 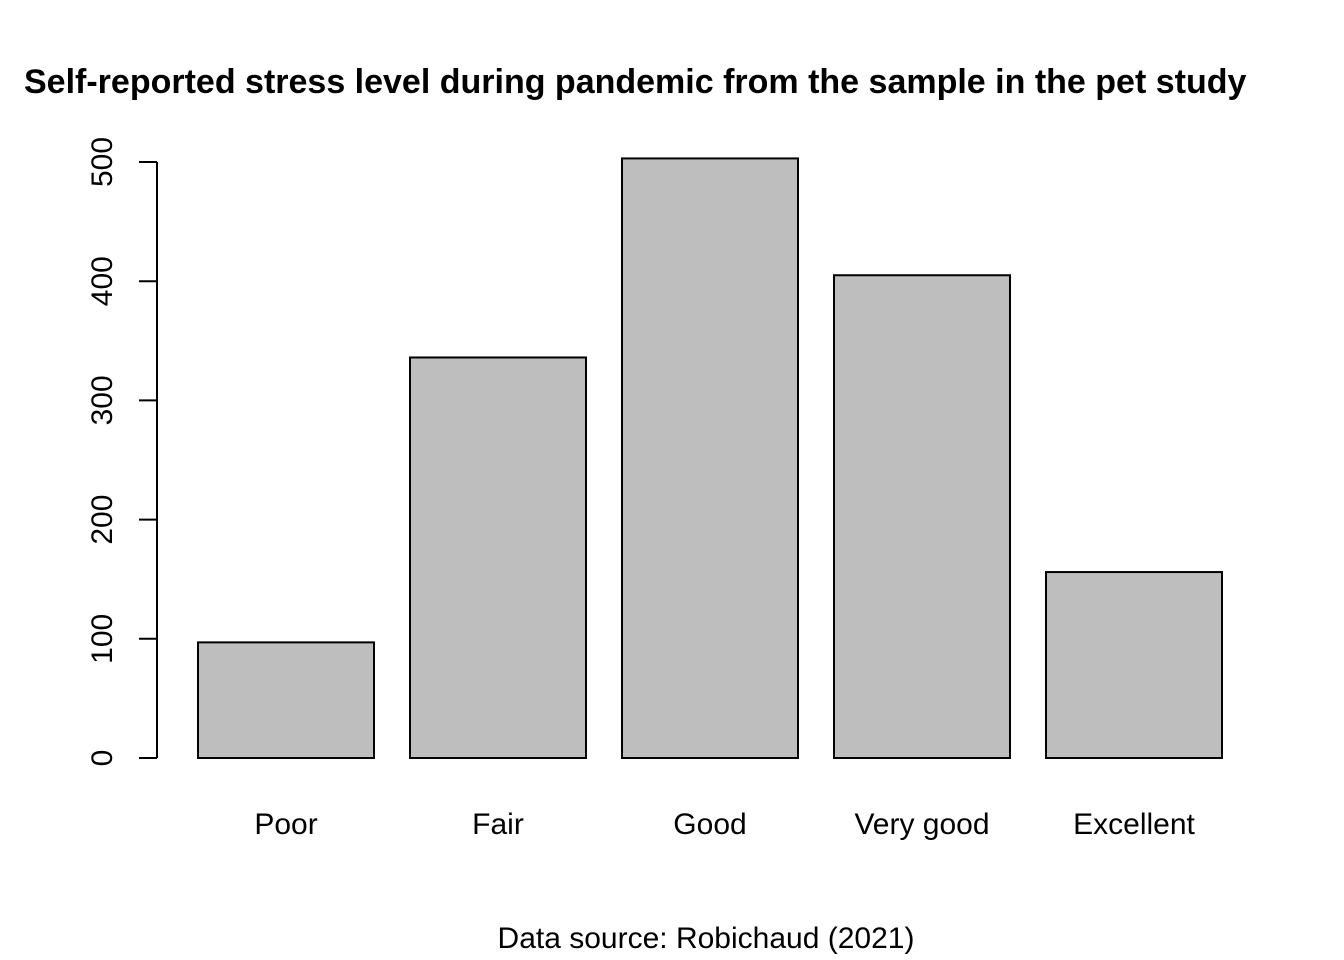 I want to click on y-axis: 0 100 200 300 400 500, so click(x=122, y=452).